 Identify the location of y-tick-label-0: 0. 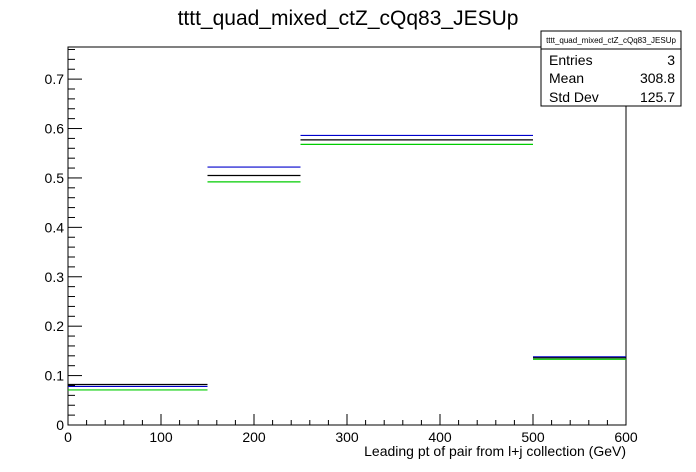
(60, 425).